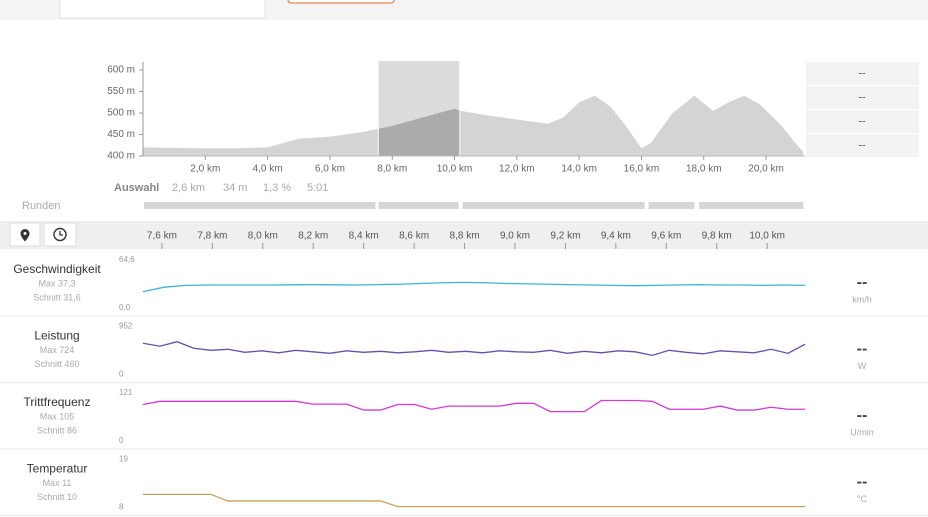  Describe the element at coordinates (205, 169) in the screenshot. I see `x-tick-label: 2,0 km` at that location.